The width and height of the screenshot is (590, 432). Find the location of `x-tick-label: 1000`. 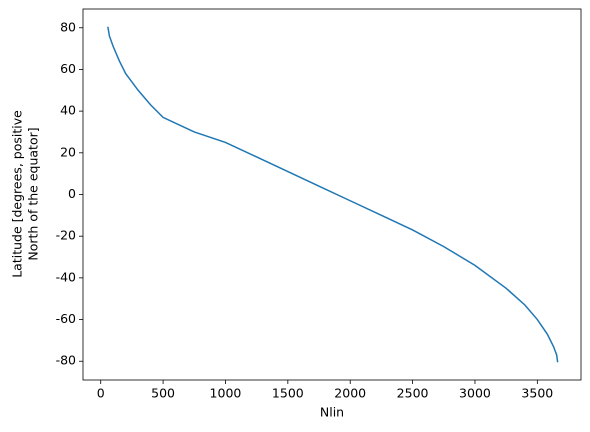

x-tick-label: 1000 is located at coordinates (226, 393).